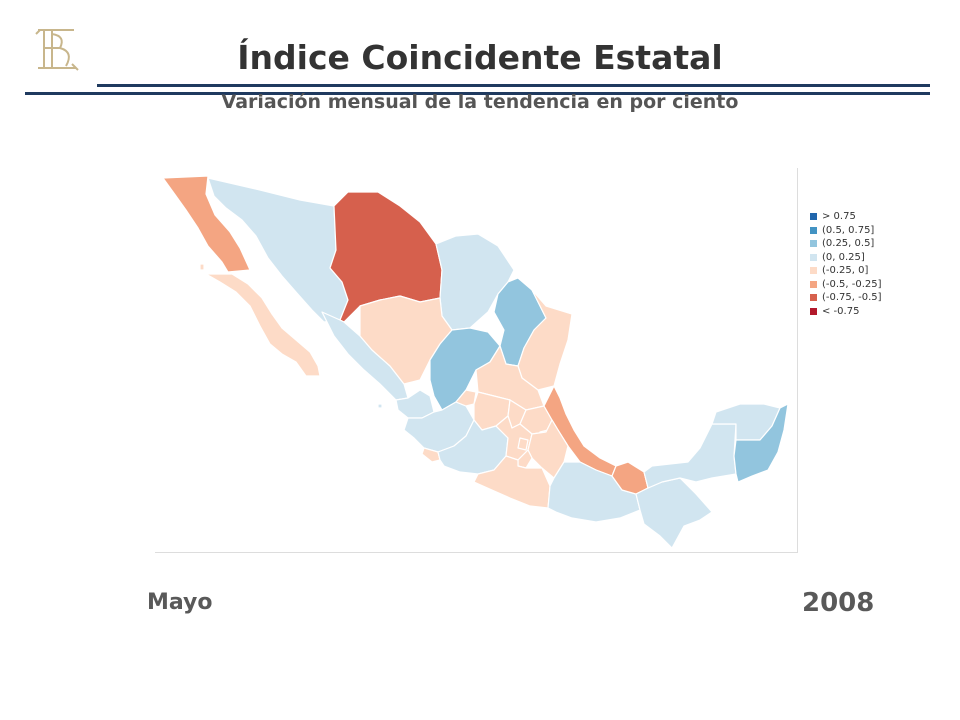  Describe the element at coordinates (477, 93) in the screenshot. I see `title-rule-lower` at that location.